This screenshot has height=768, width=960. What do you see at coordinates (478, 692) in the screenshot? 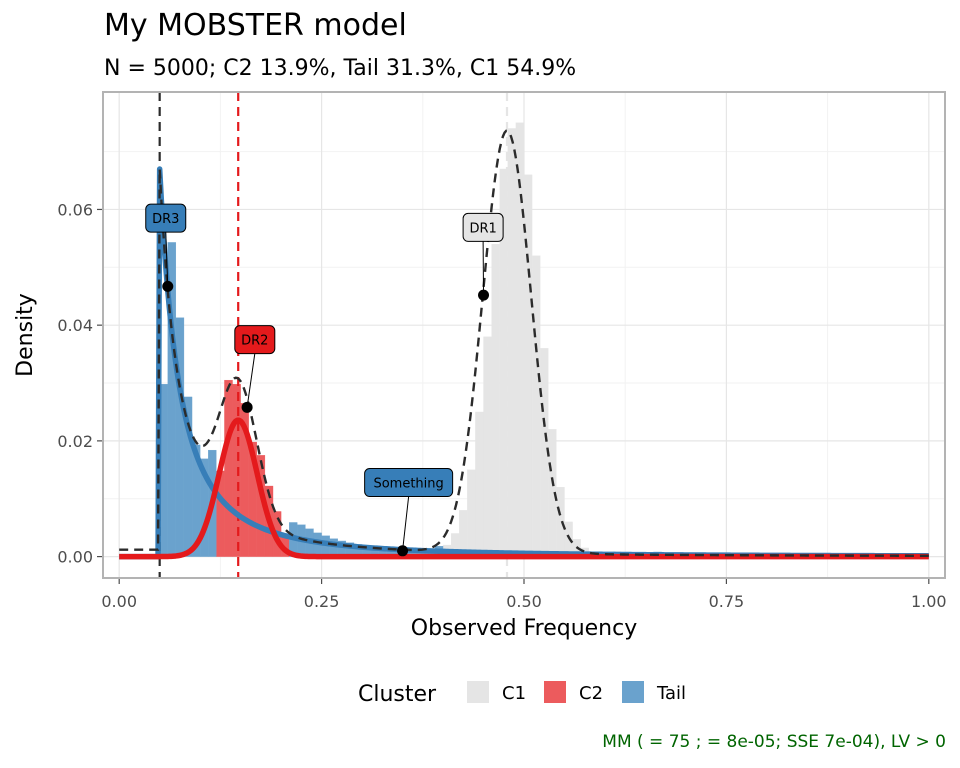
I see `legend-key-c1` at bounding box center [478, 692].